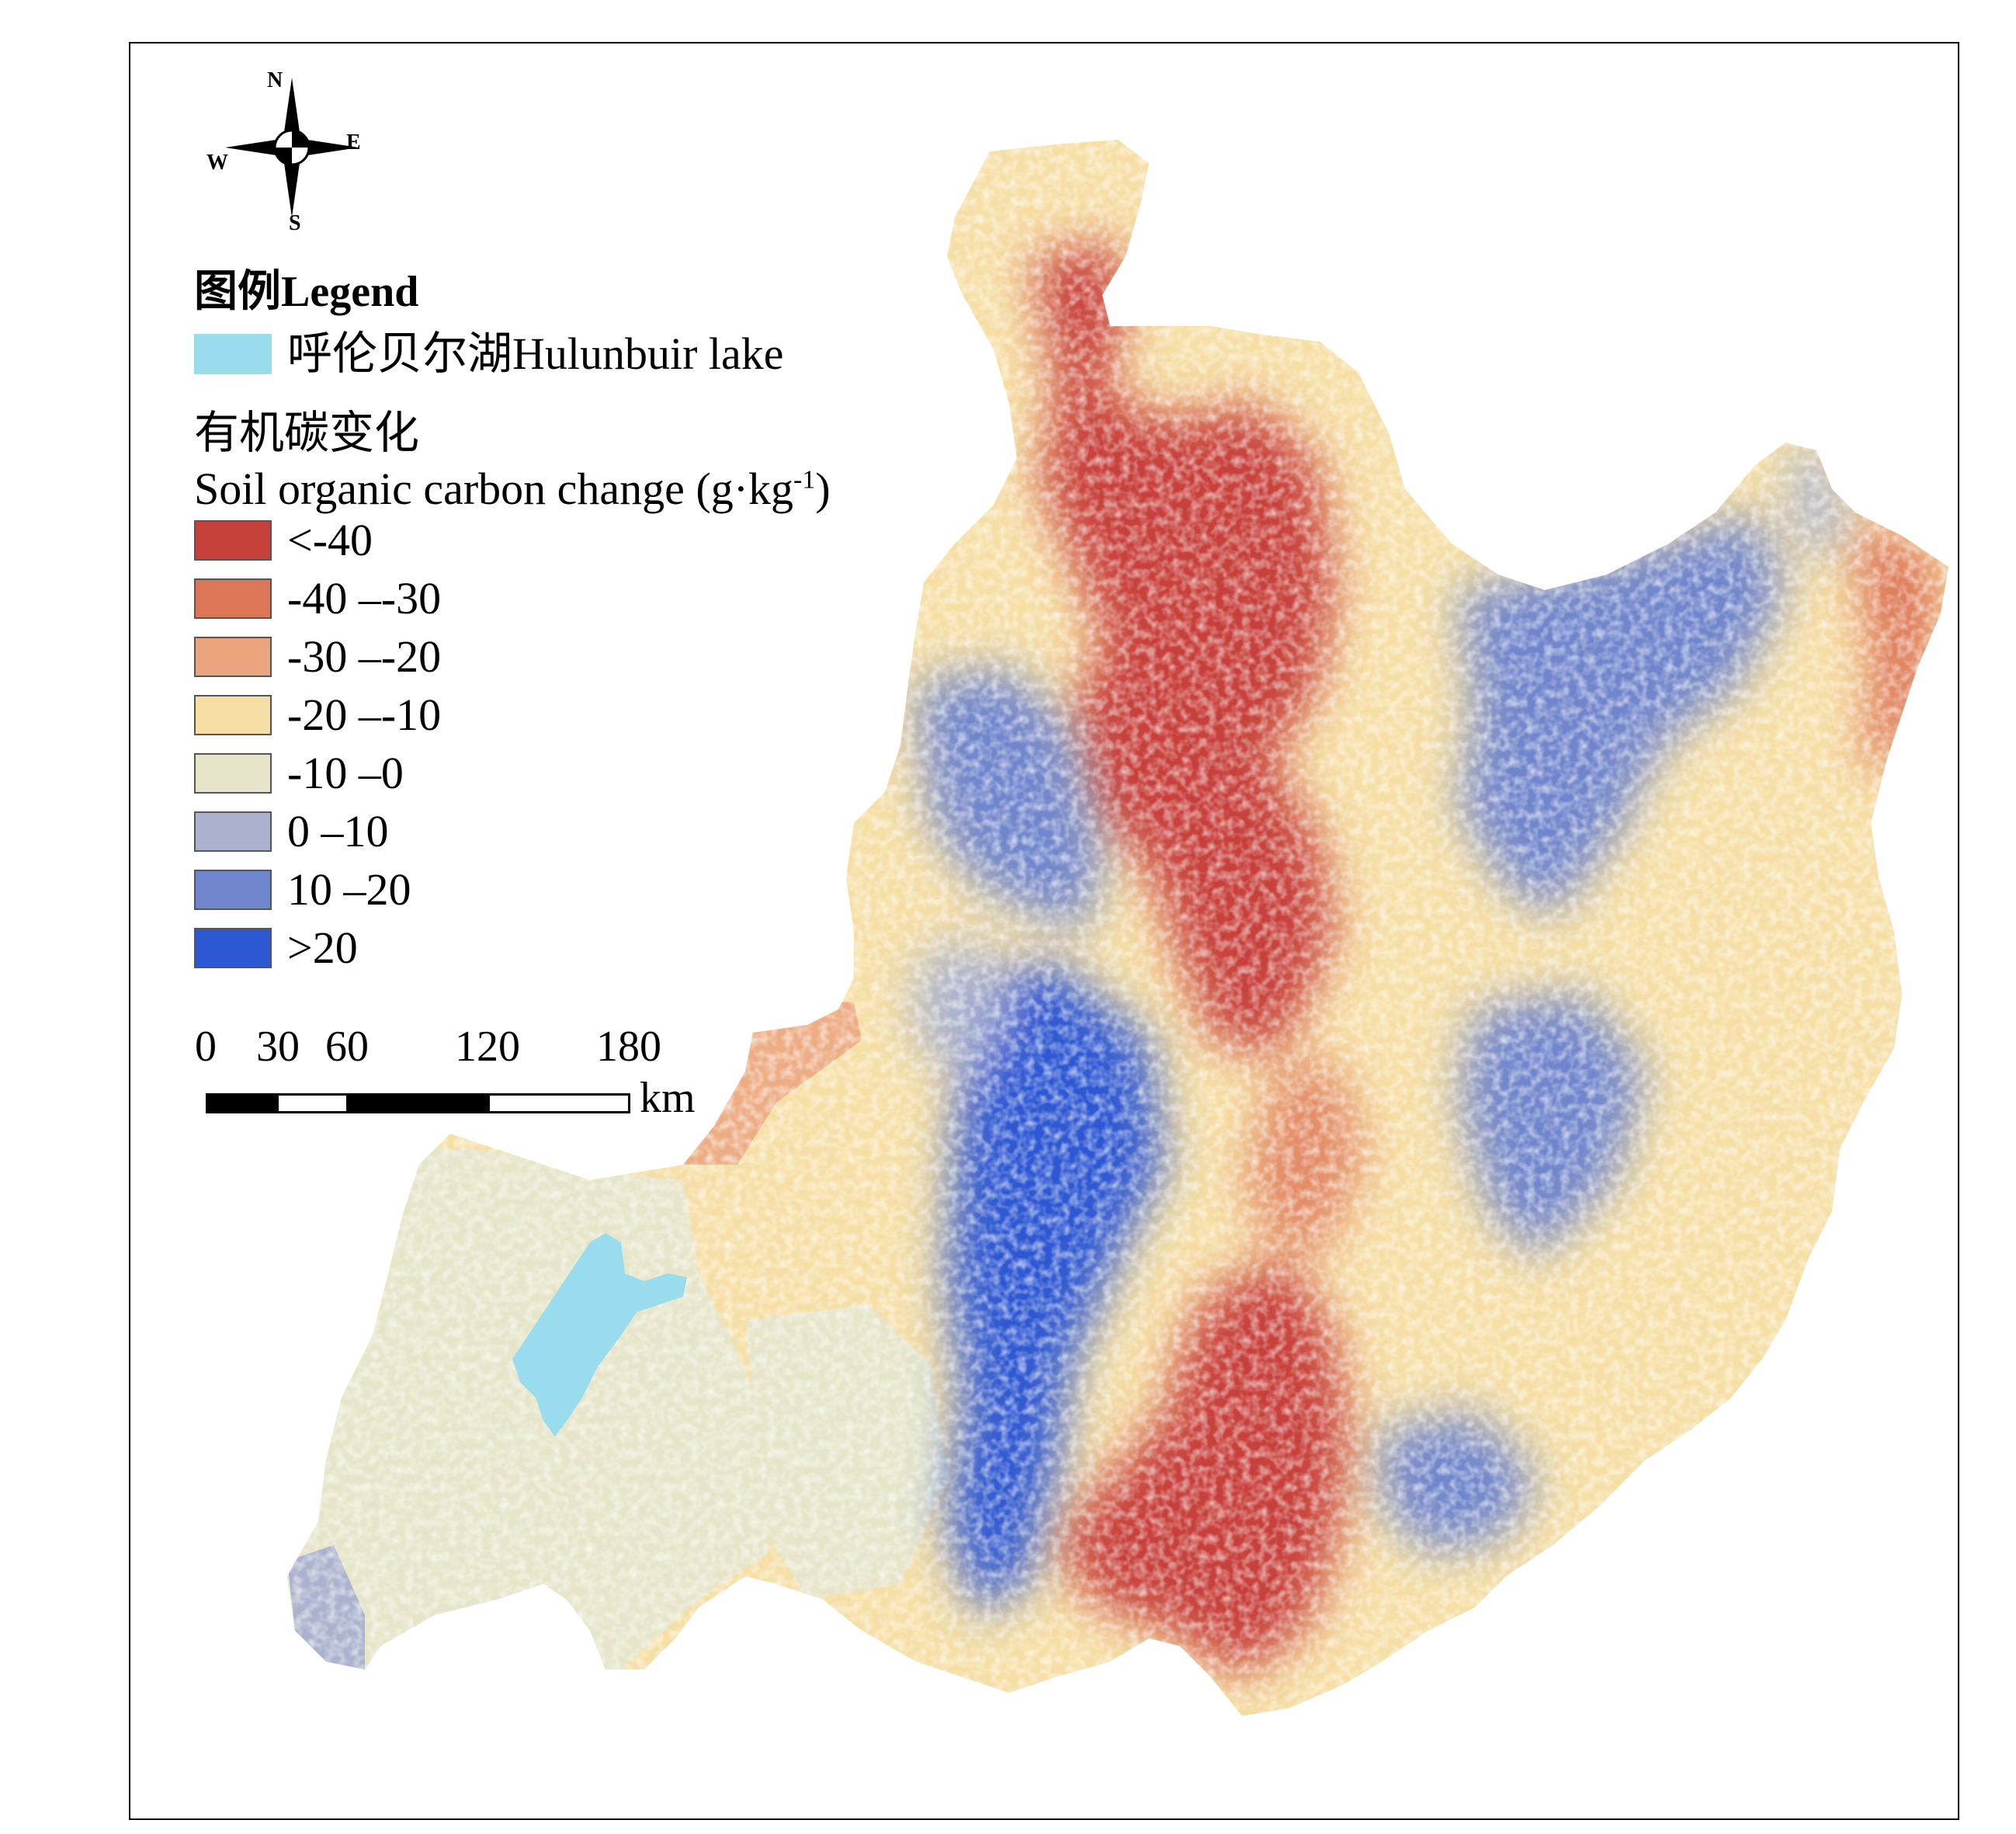  What do you see at coordinates (206, 1047) in the screenshot?
I see `scale-label-0: 0` at bounding box center [206, 1047].